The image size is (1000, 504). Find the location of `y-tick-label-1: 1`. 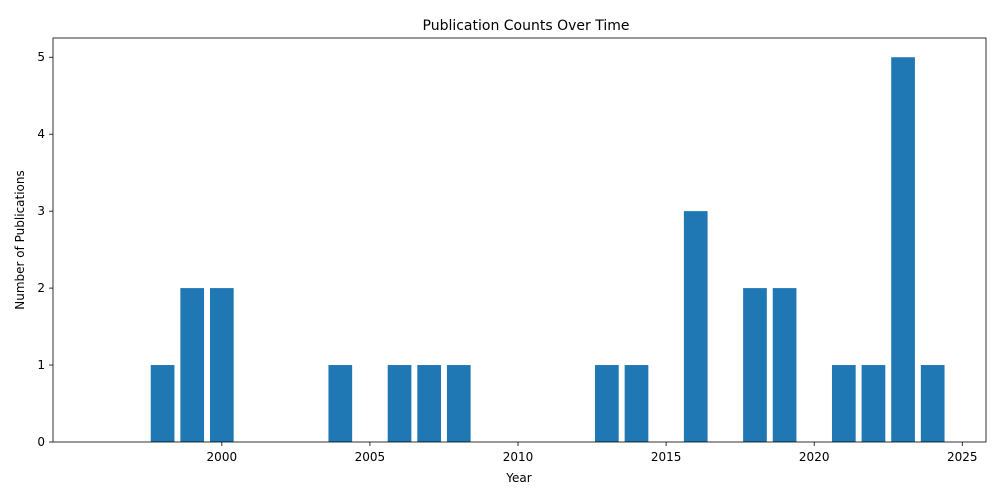

y-tick-label-1: 1 is located at coordinates (41, 365).